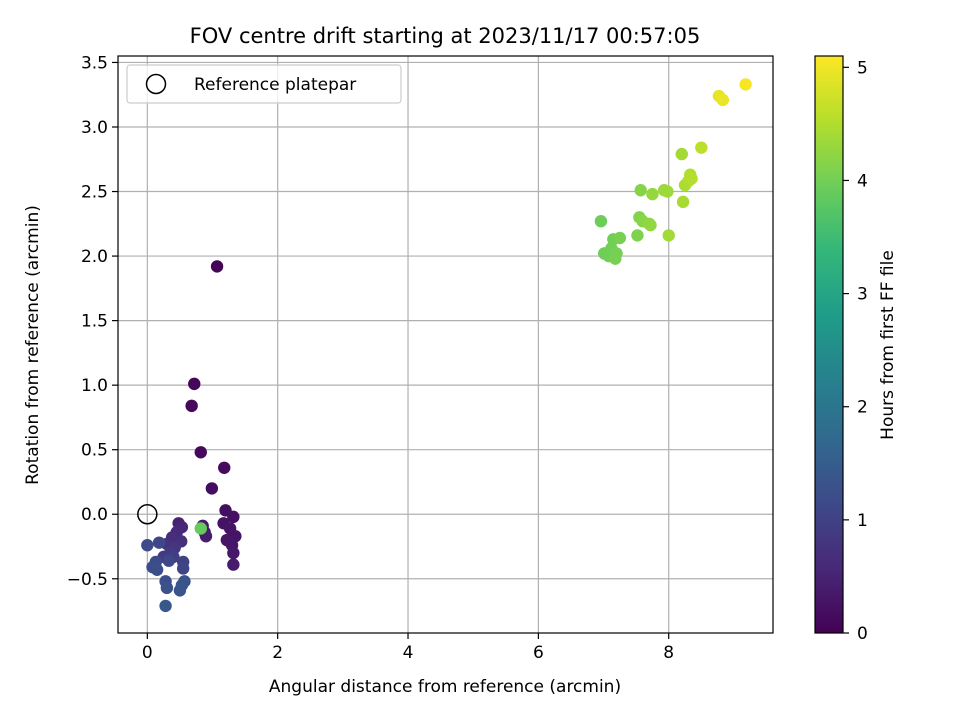  I want to click on legend: Reference platepar, so click(264, 84).